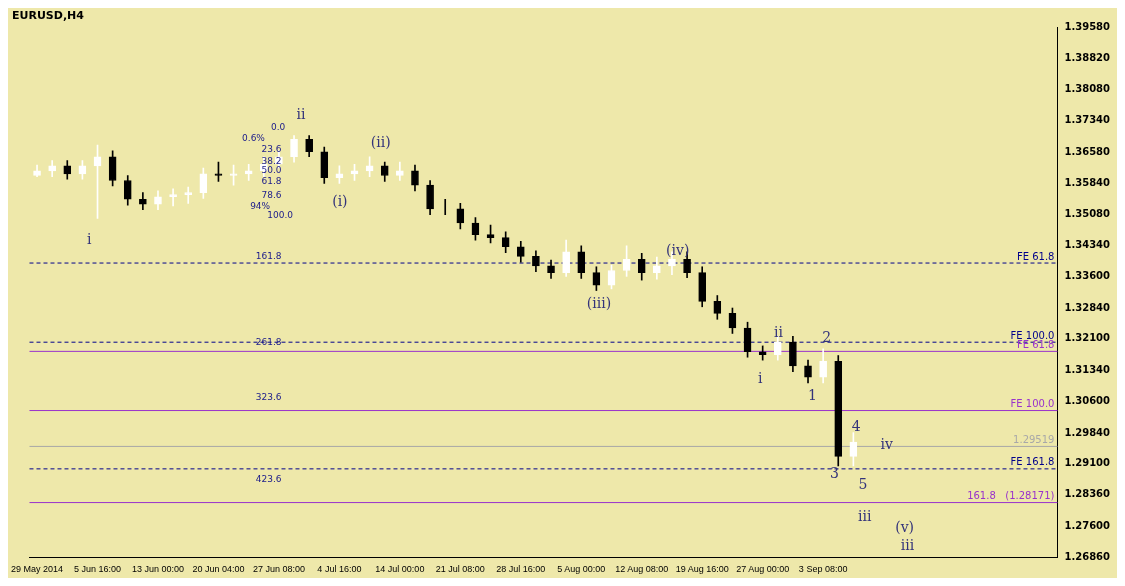 The image size is (1125, 586). What do you see at coordinates (1087, 26) in the screenshot?
I see `y-tick-label: 1.39580` at bounding box center [1087, 26].